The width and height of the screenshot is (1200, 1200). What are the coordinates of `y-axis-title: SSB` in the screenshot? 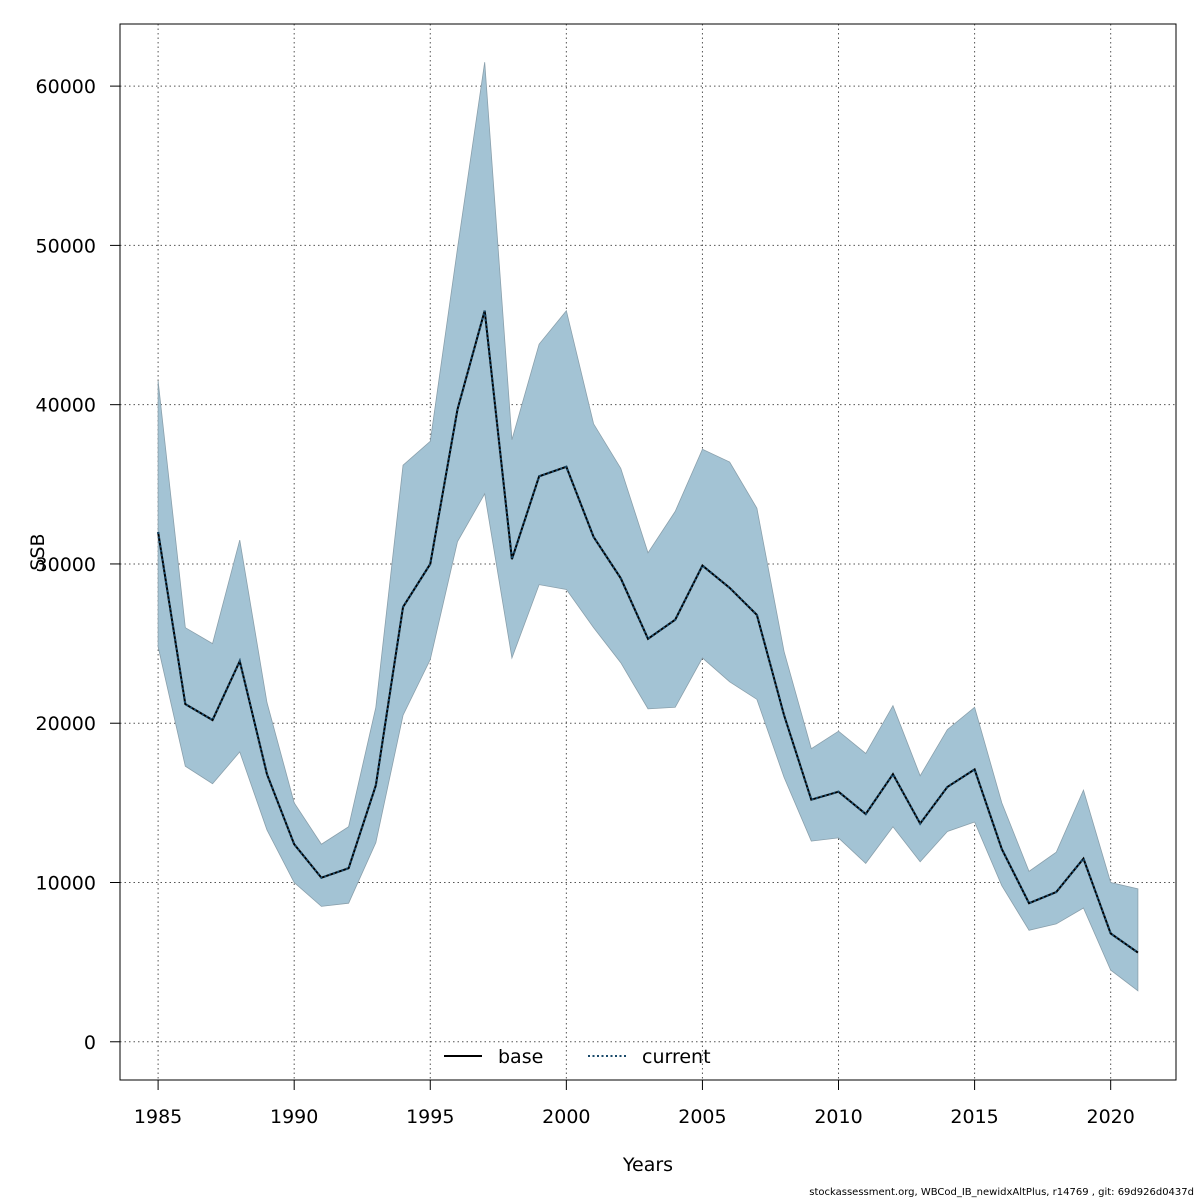 It's located at (38, 551).